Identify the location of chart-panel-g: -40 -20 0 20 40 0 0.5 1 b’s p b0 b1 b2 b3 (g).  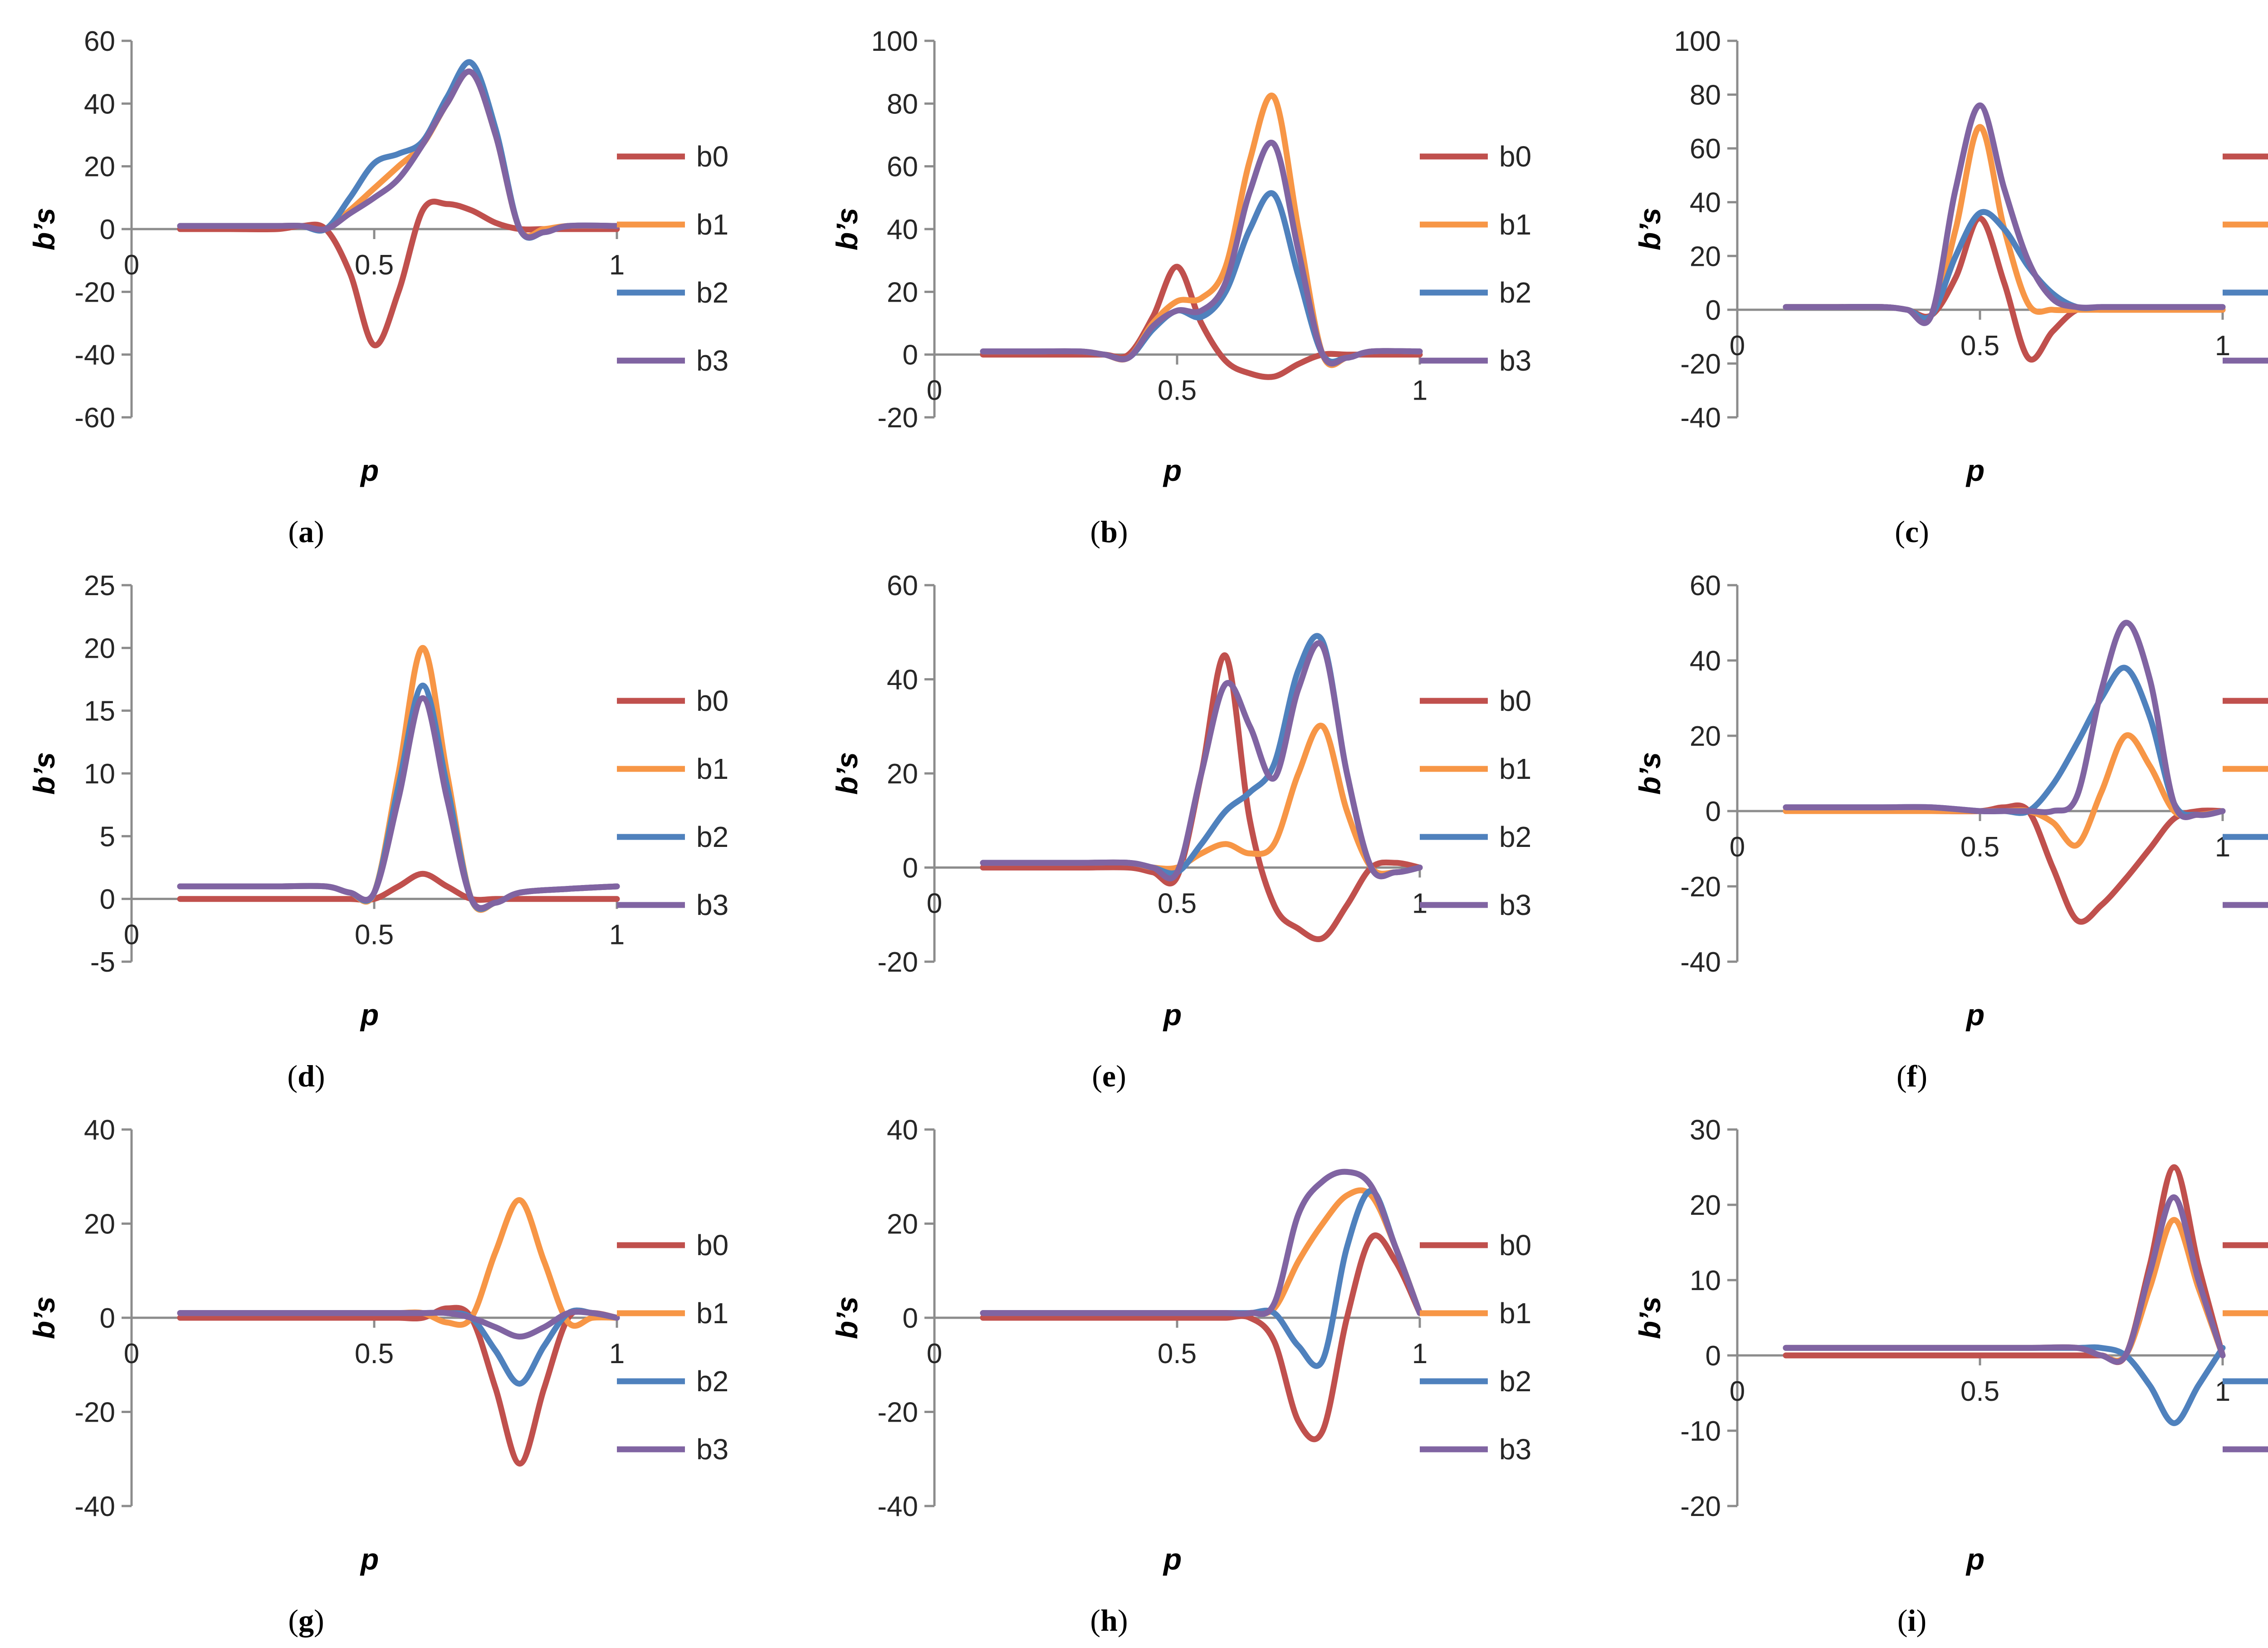
(378, 1376).